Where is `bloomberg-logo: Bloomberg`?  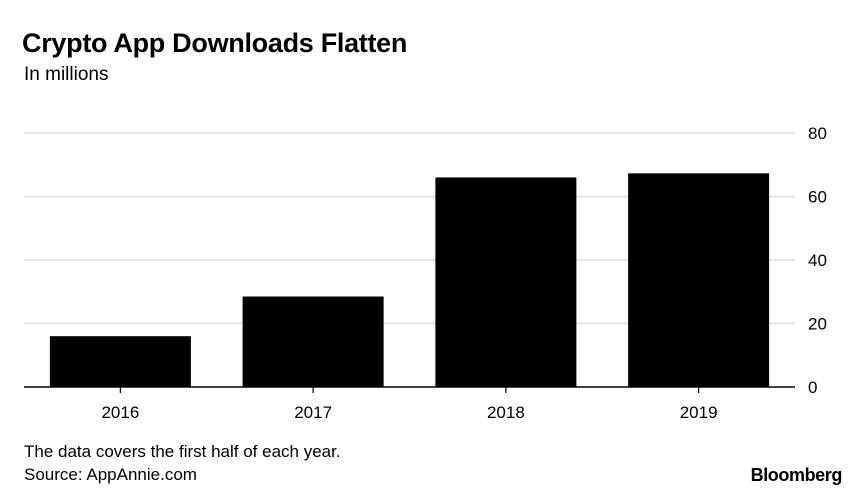
bloomberg-logo: Bloomberg is located at coordinates (796, 475).